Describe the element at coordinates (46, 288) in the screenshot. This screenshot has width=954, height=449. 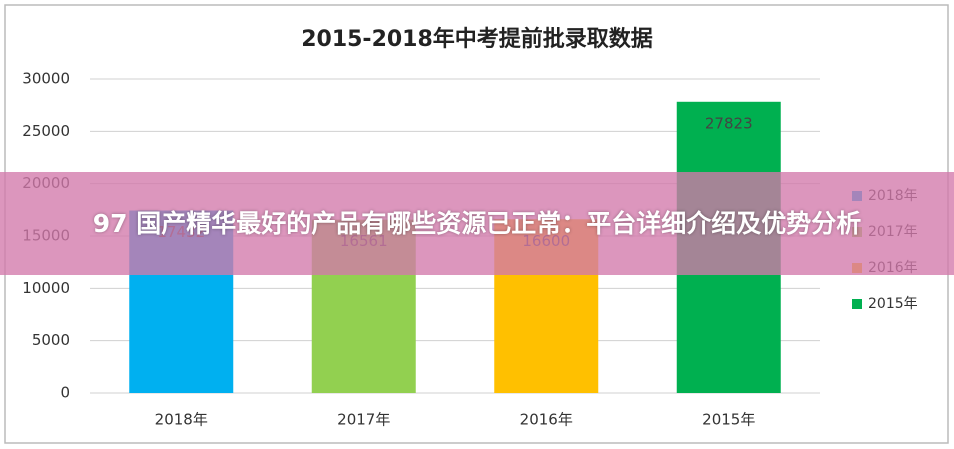
I see `y-tick-label: 10000` at that location.